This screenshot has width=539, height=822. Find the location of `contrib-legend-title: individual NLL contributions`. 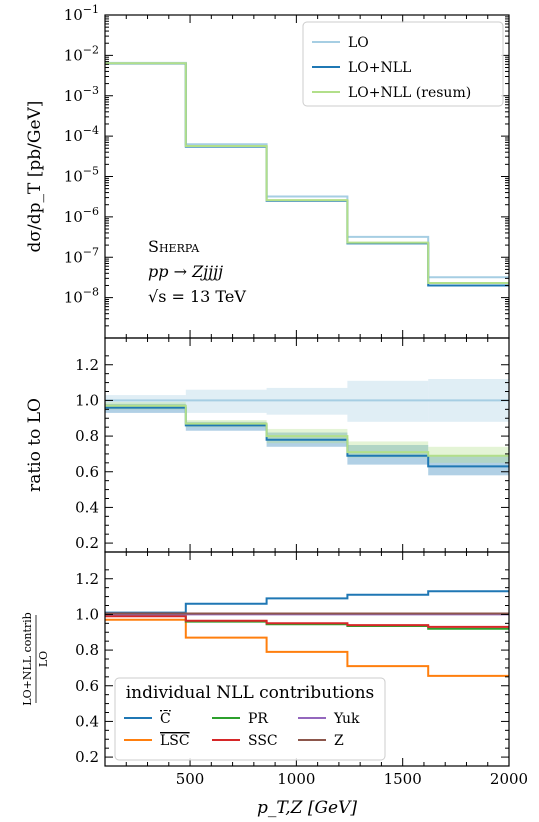

contrib-legend-title: individual NLL contributions is located at coordinates (250, 693).